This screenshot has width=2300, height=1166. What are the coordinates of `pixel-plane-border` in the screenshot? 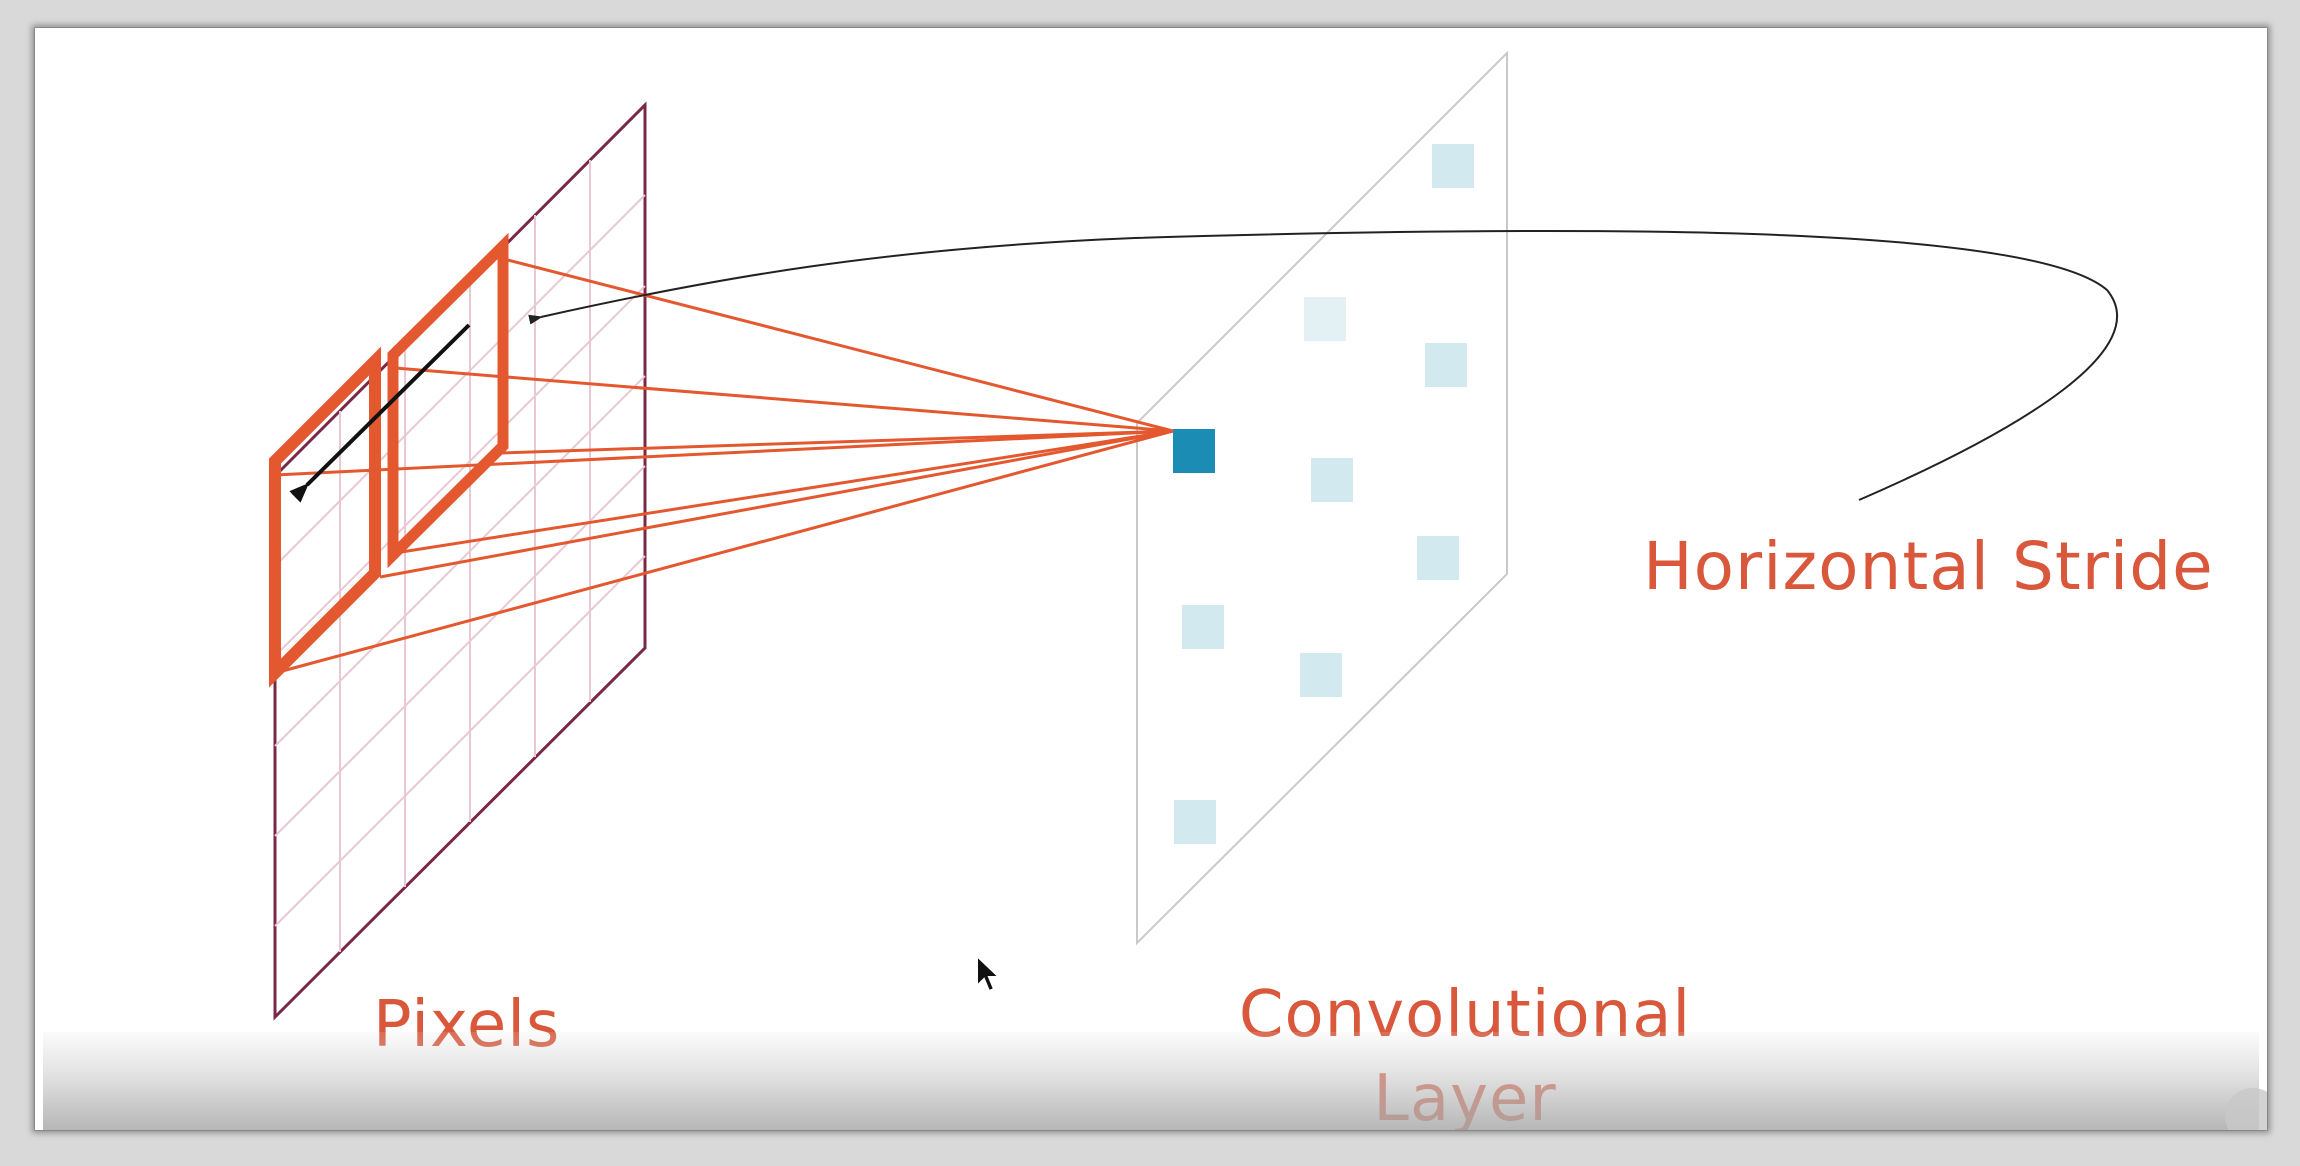 It's located at (460, 561).